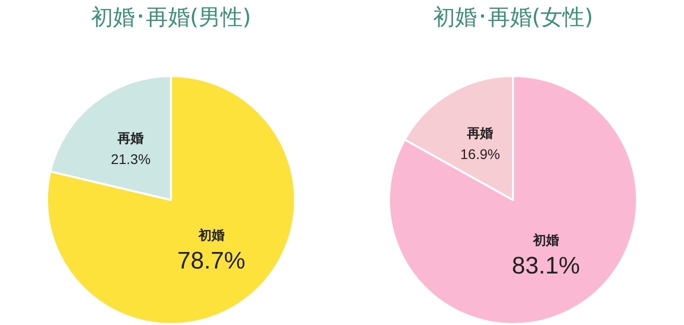 This screenshot has height=325, width=684. What do you see at coordinates (480, 154) in the screenshot?
I see `data-label: 16.9%` at bounding box center [480, 154].